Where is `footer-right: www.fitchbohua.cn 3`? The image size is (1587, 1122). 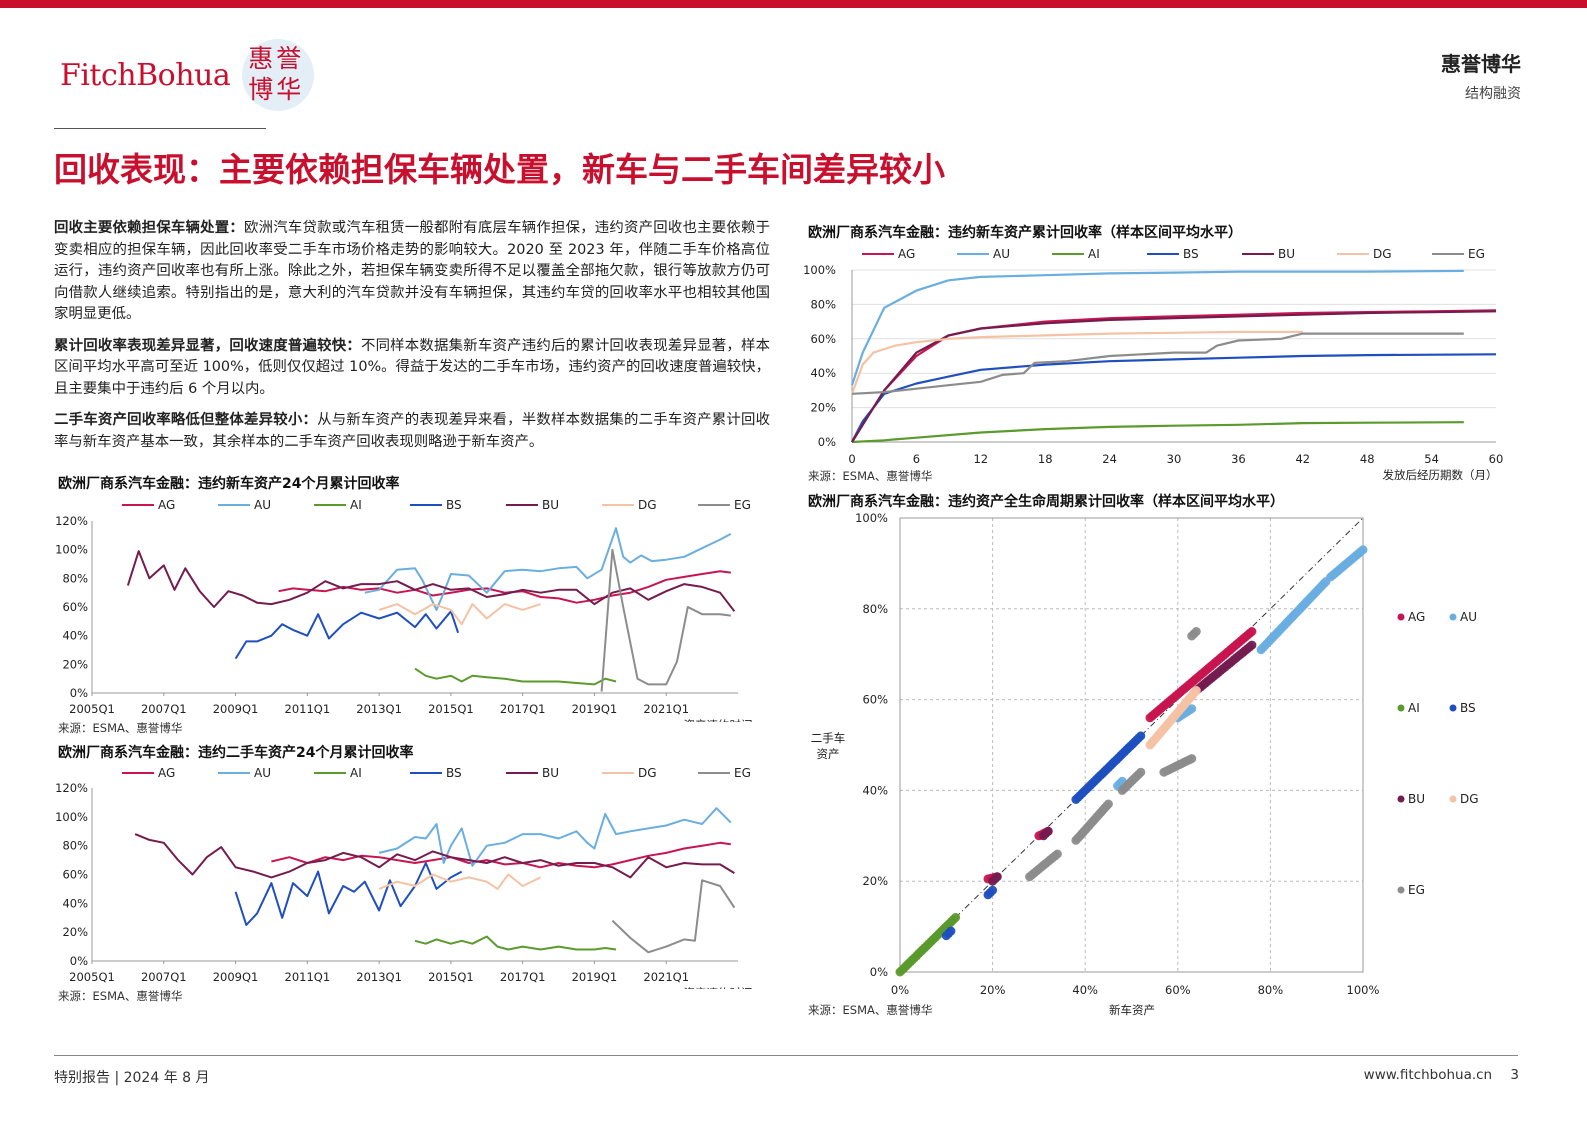 footer-right: www.fitchbohua.cn 3 is located at coordinates (1441, 1075).